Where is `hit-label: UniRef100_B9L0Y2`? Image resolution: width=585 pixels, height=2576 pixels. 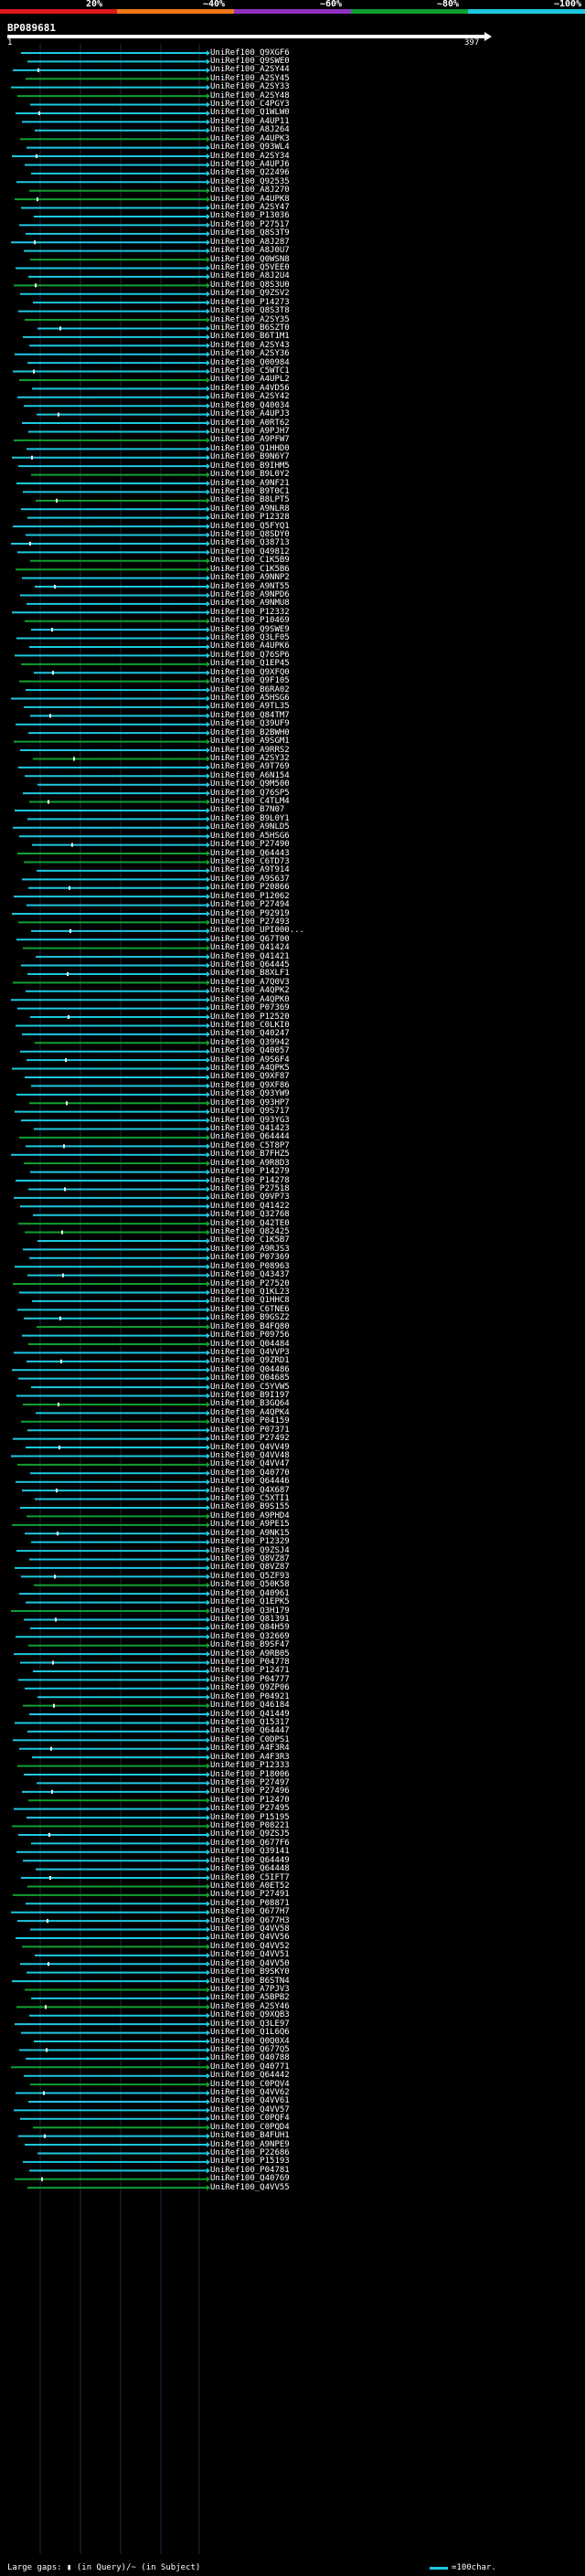 hit-label: UniRef100_B9L0Y2 is located at coordinates (250, 475).